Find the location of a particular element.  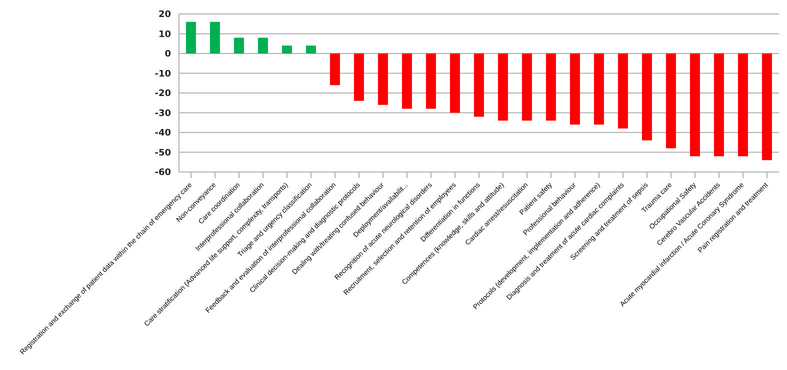

y-tick-label: -30 is located at coordinates (162, 113).